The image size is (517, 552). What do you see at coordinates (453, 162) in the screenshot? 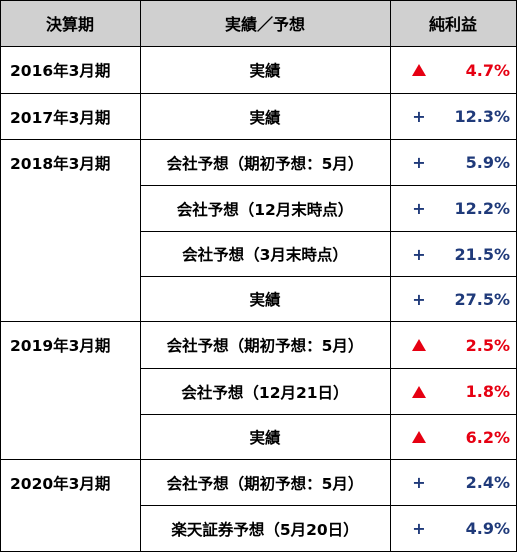
I see `value-cell: + 5.9%` at bounding box center [453, 162].